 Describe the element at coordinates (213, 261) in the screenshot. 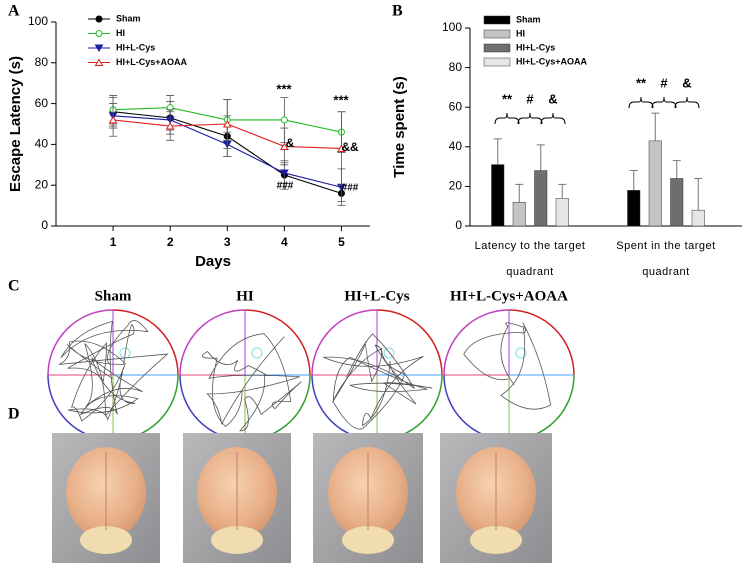

I see `x-axis-title: Days` at that location.